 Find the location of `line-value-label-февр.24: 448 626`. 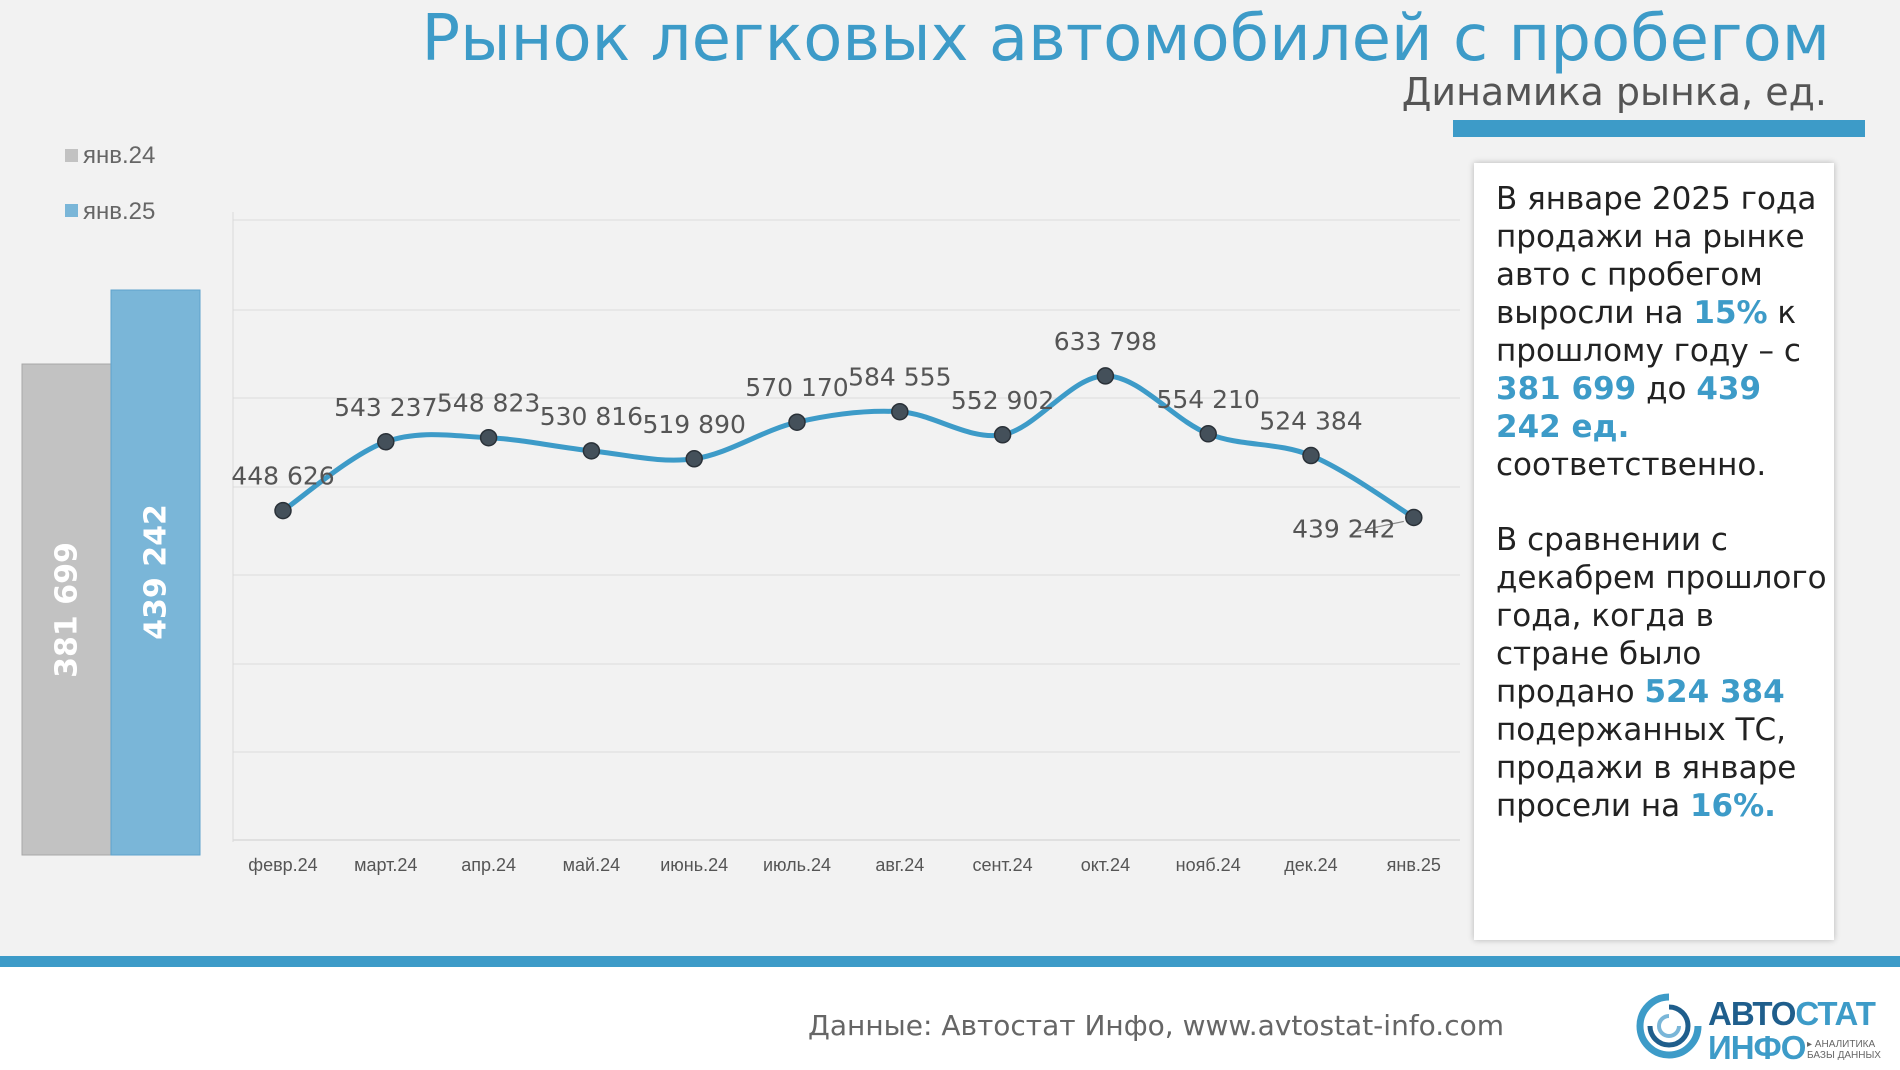

line-value-label-февр.24: 448 626 is located at coordinates (282, 476).